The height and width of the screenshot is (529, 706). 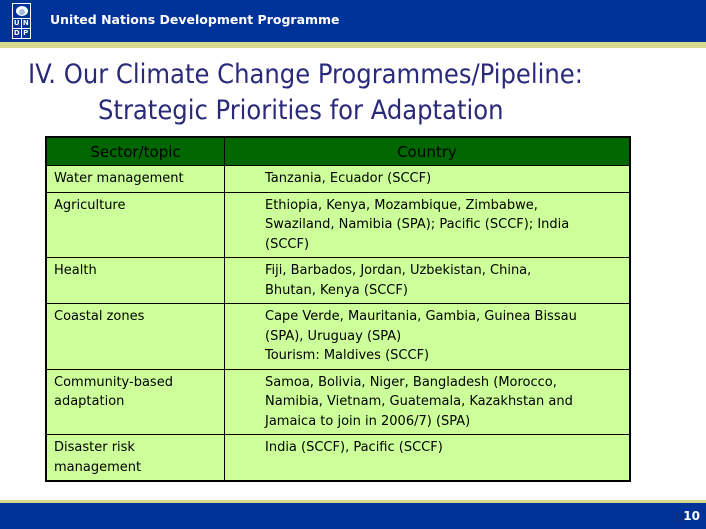 What do you see at coordinates (287, 244) in the screenshot?
I see `country-line: (SCCF)` at bounding box center [287, 244].